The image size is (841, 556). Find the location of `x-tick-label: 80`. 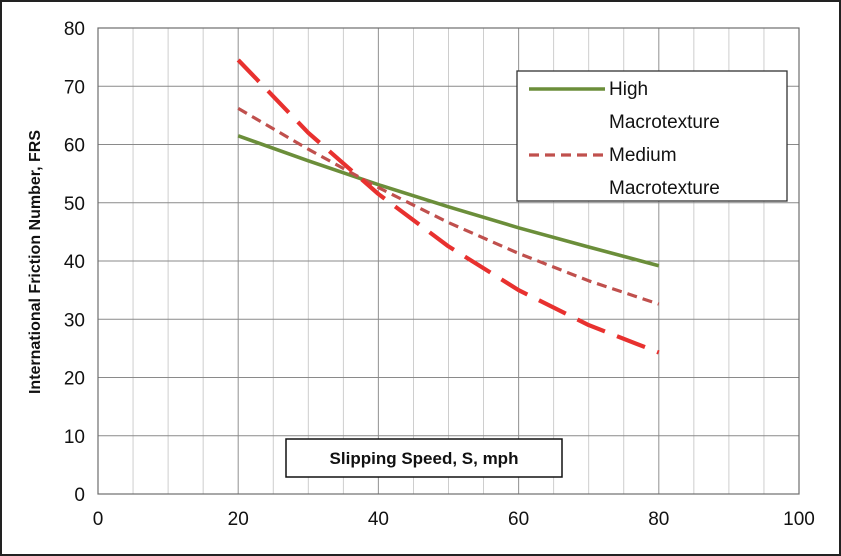

x-tick-label: 80 is located at coordinates (658, 519).